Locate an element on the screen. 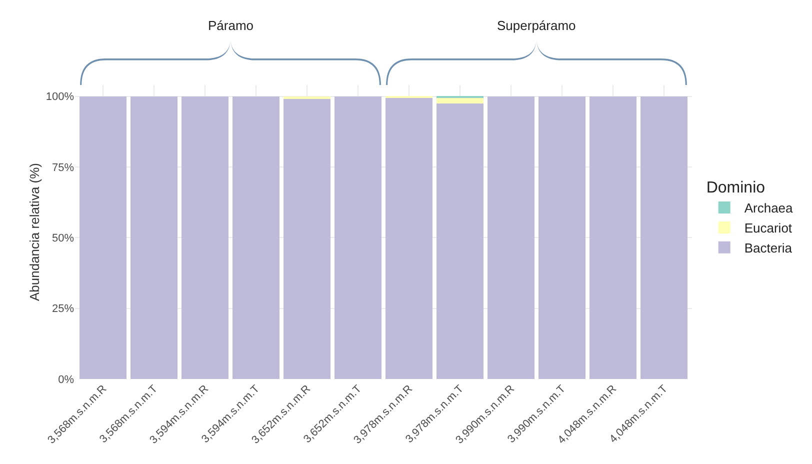 The image size is (812, 464). text: Páramo is located at coordinates (231, 25).